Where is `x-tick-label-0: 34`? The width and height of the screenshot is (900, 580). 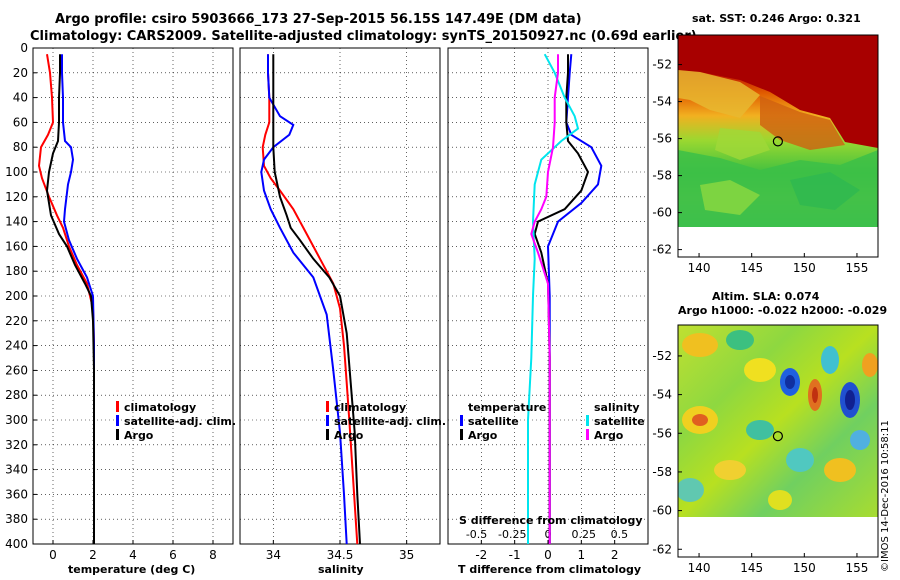 x-tick-label-0: 34 is located at coordinates (273, 555).